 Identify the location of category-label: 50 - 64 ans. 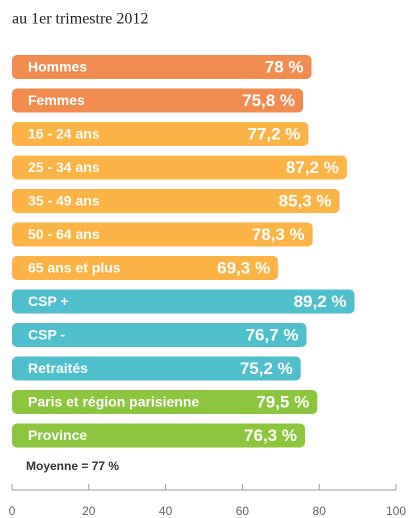
(64, 234).